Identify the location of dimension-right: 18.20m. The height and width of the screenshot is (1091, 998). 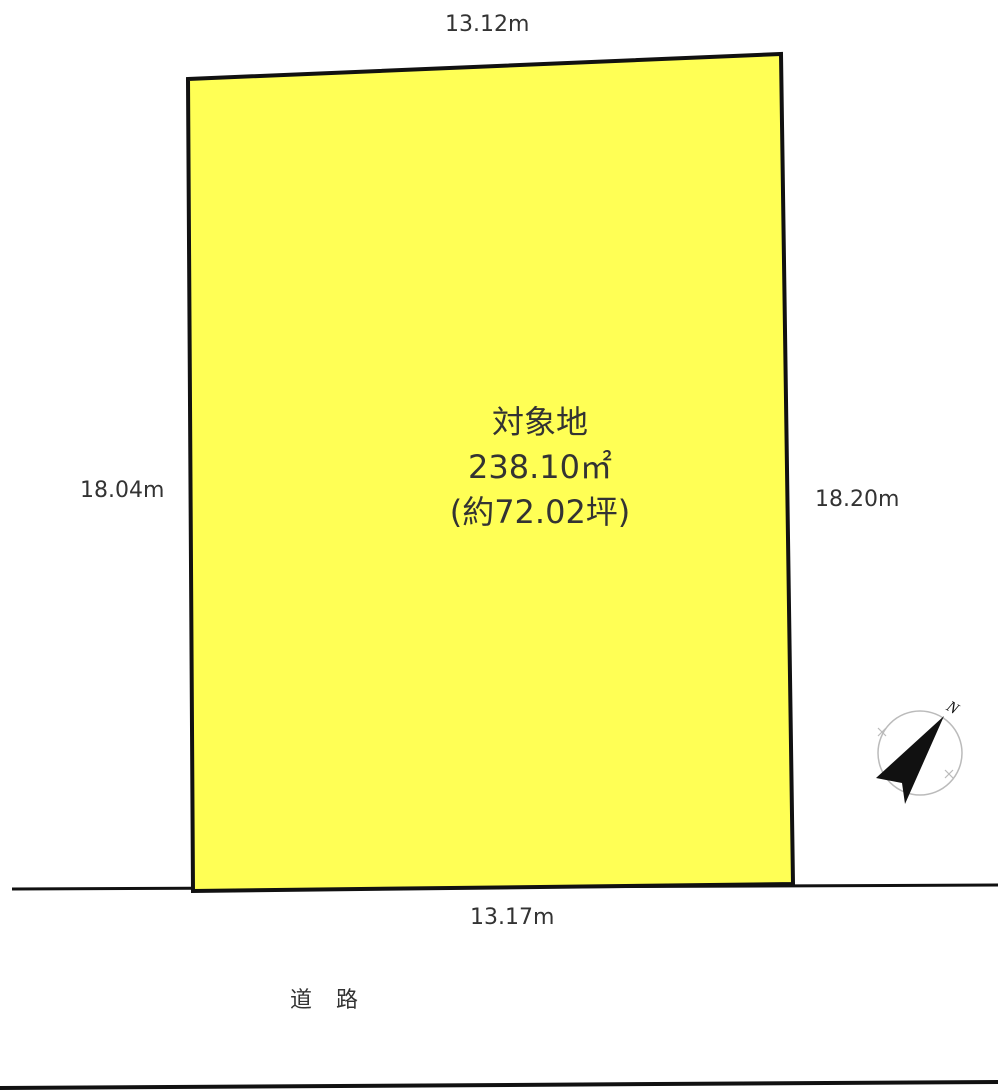
(857, 499).